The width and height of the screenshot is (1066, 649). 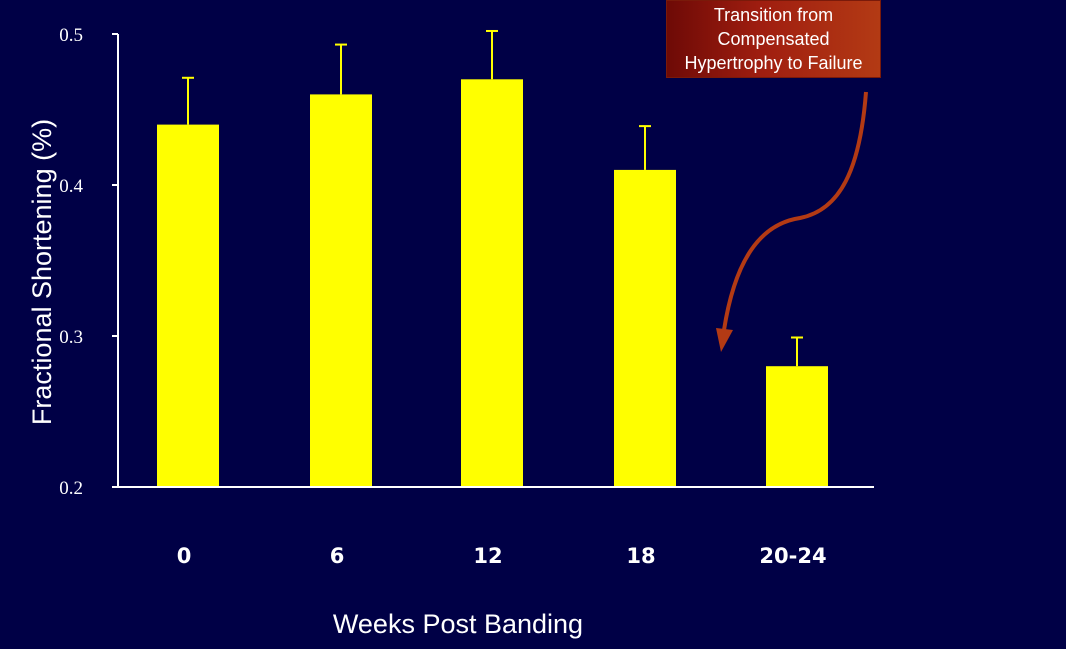 What do you see at coordinates (795, 211) in the screenshot?
I see `callout-arrow` at bounding box center [795, 211].